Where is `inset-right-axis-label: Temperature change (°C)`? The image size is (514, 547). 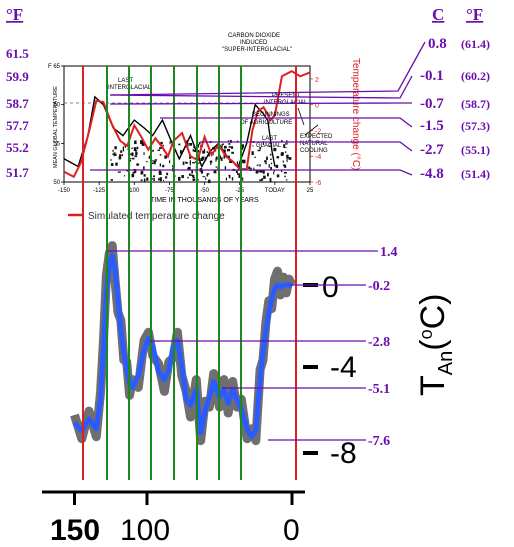 inset-right-axis-label: Temperature change (°C) is located at coordinates (355, 114).